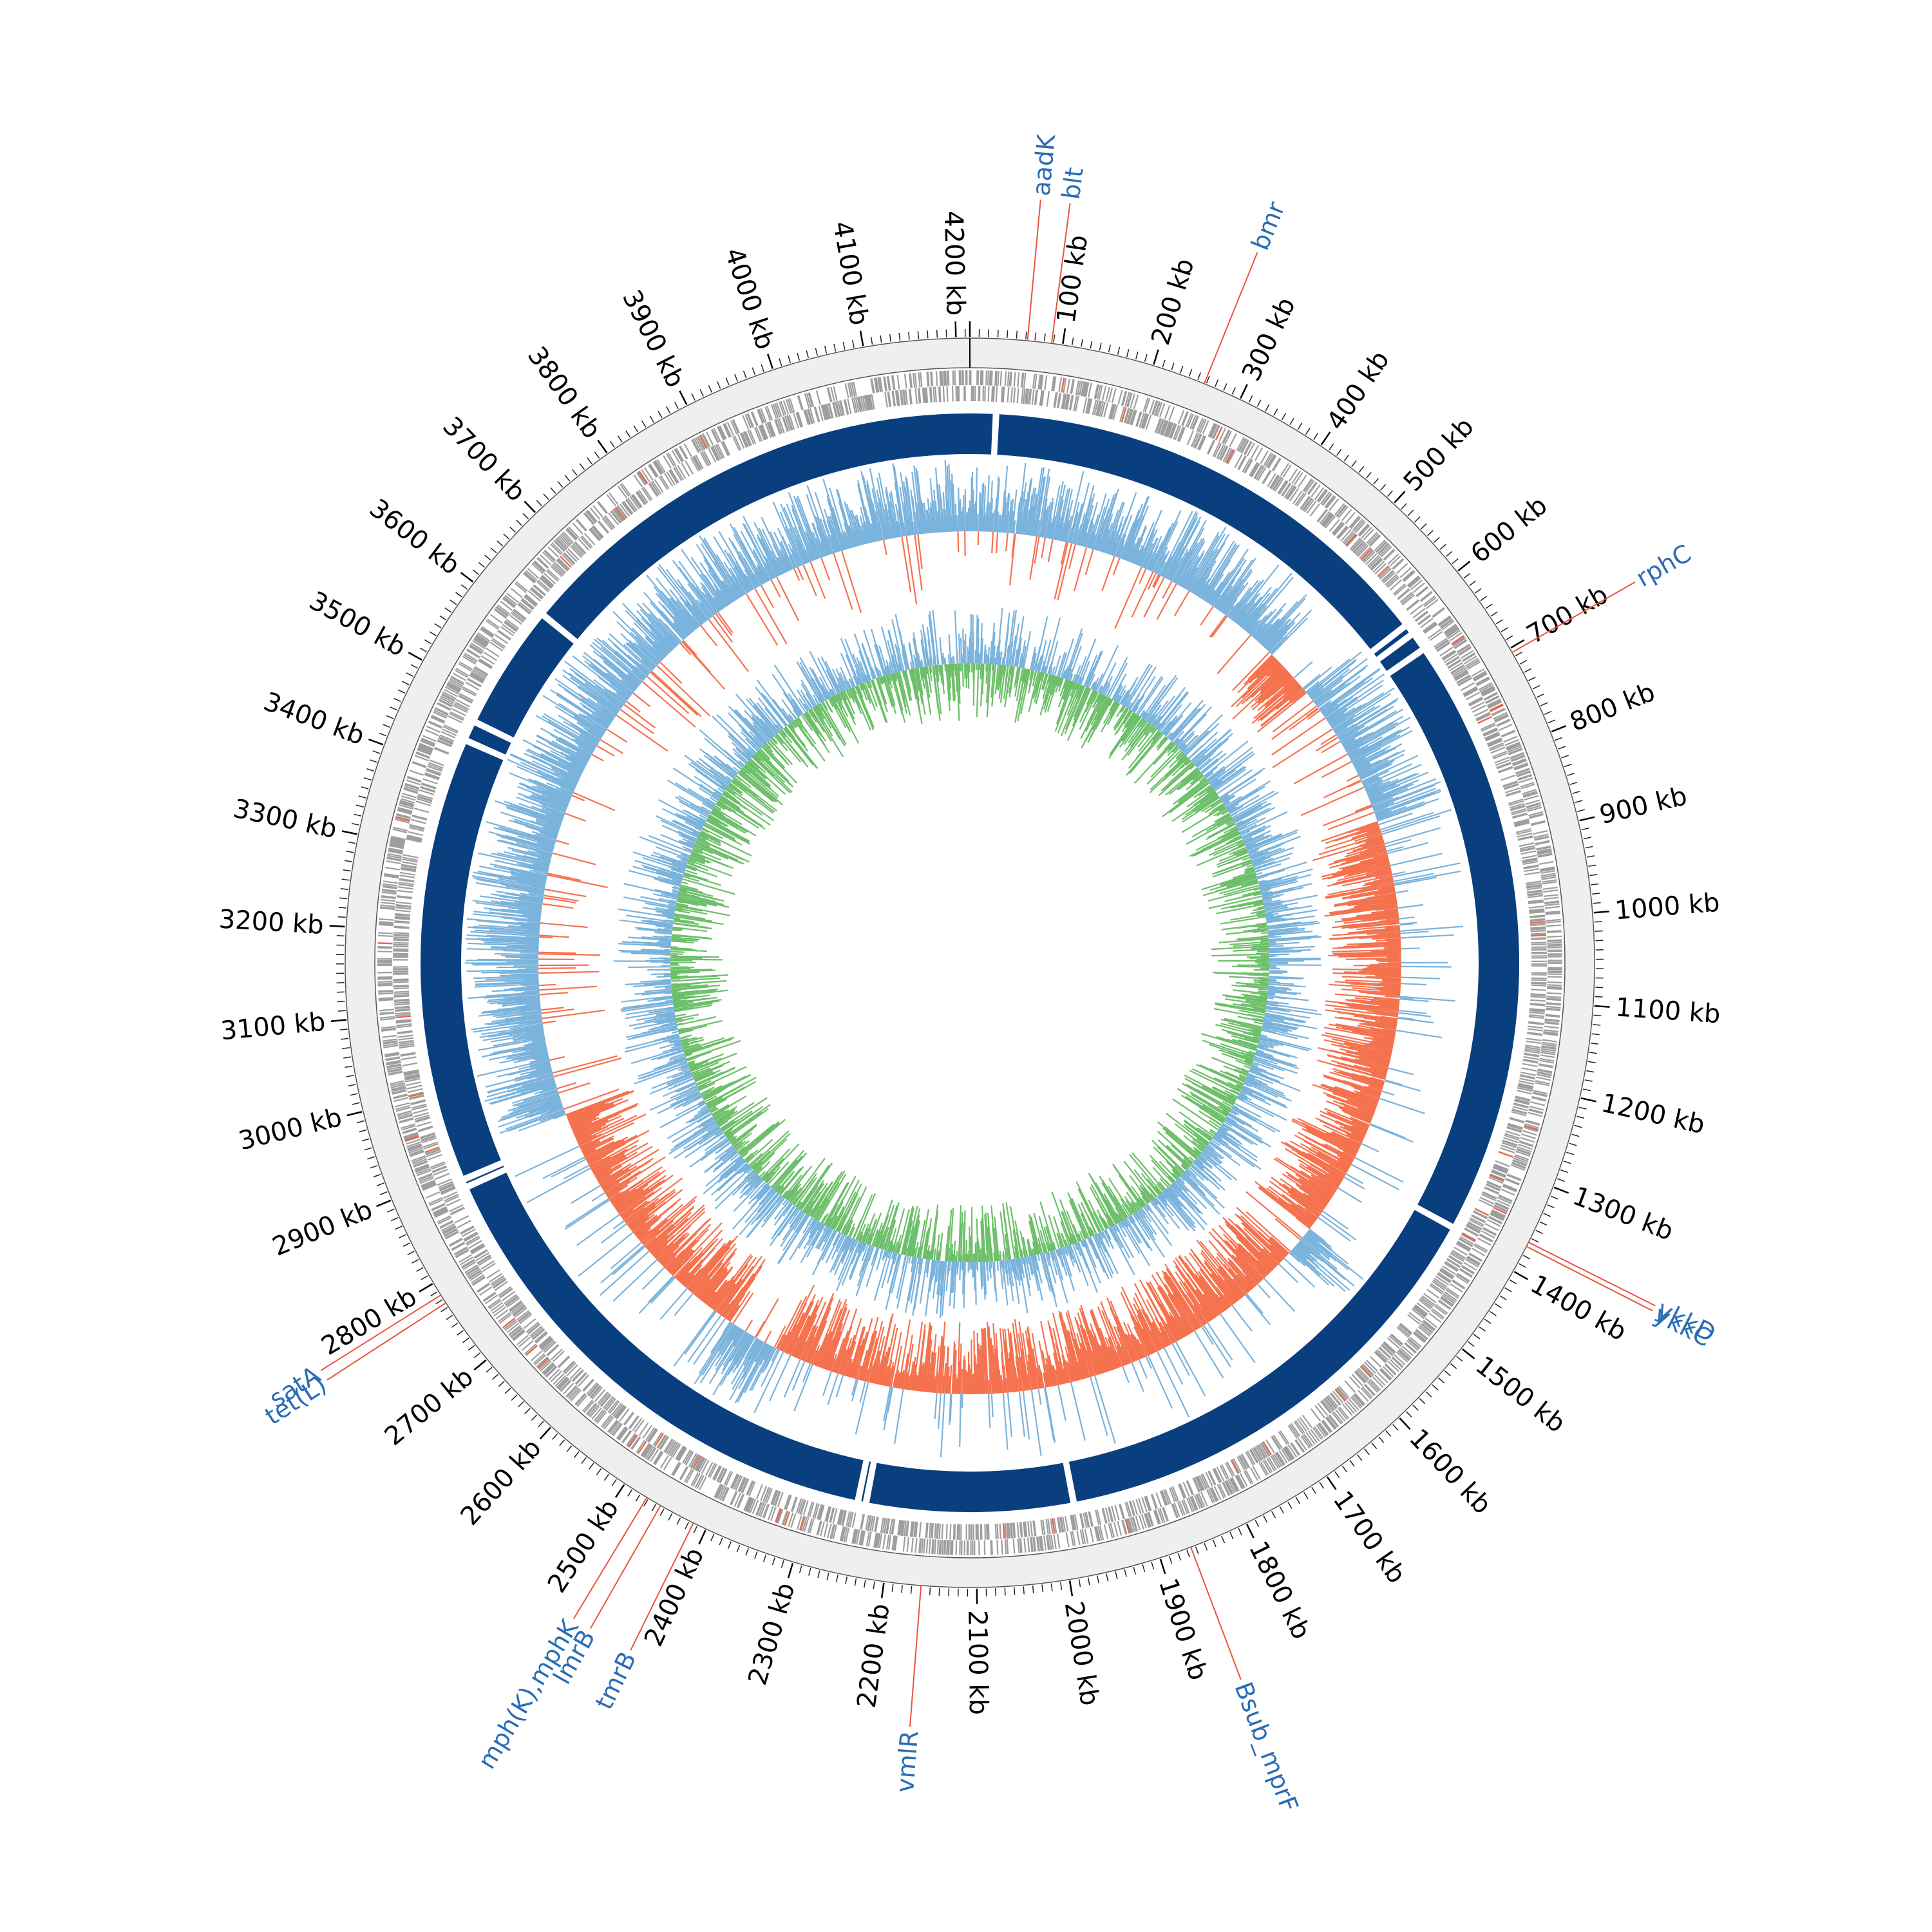  Describe the element at coordinates (583, 1546) in the screenshot. I see `scale-label: 2500 kb` at that location.